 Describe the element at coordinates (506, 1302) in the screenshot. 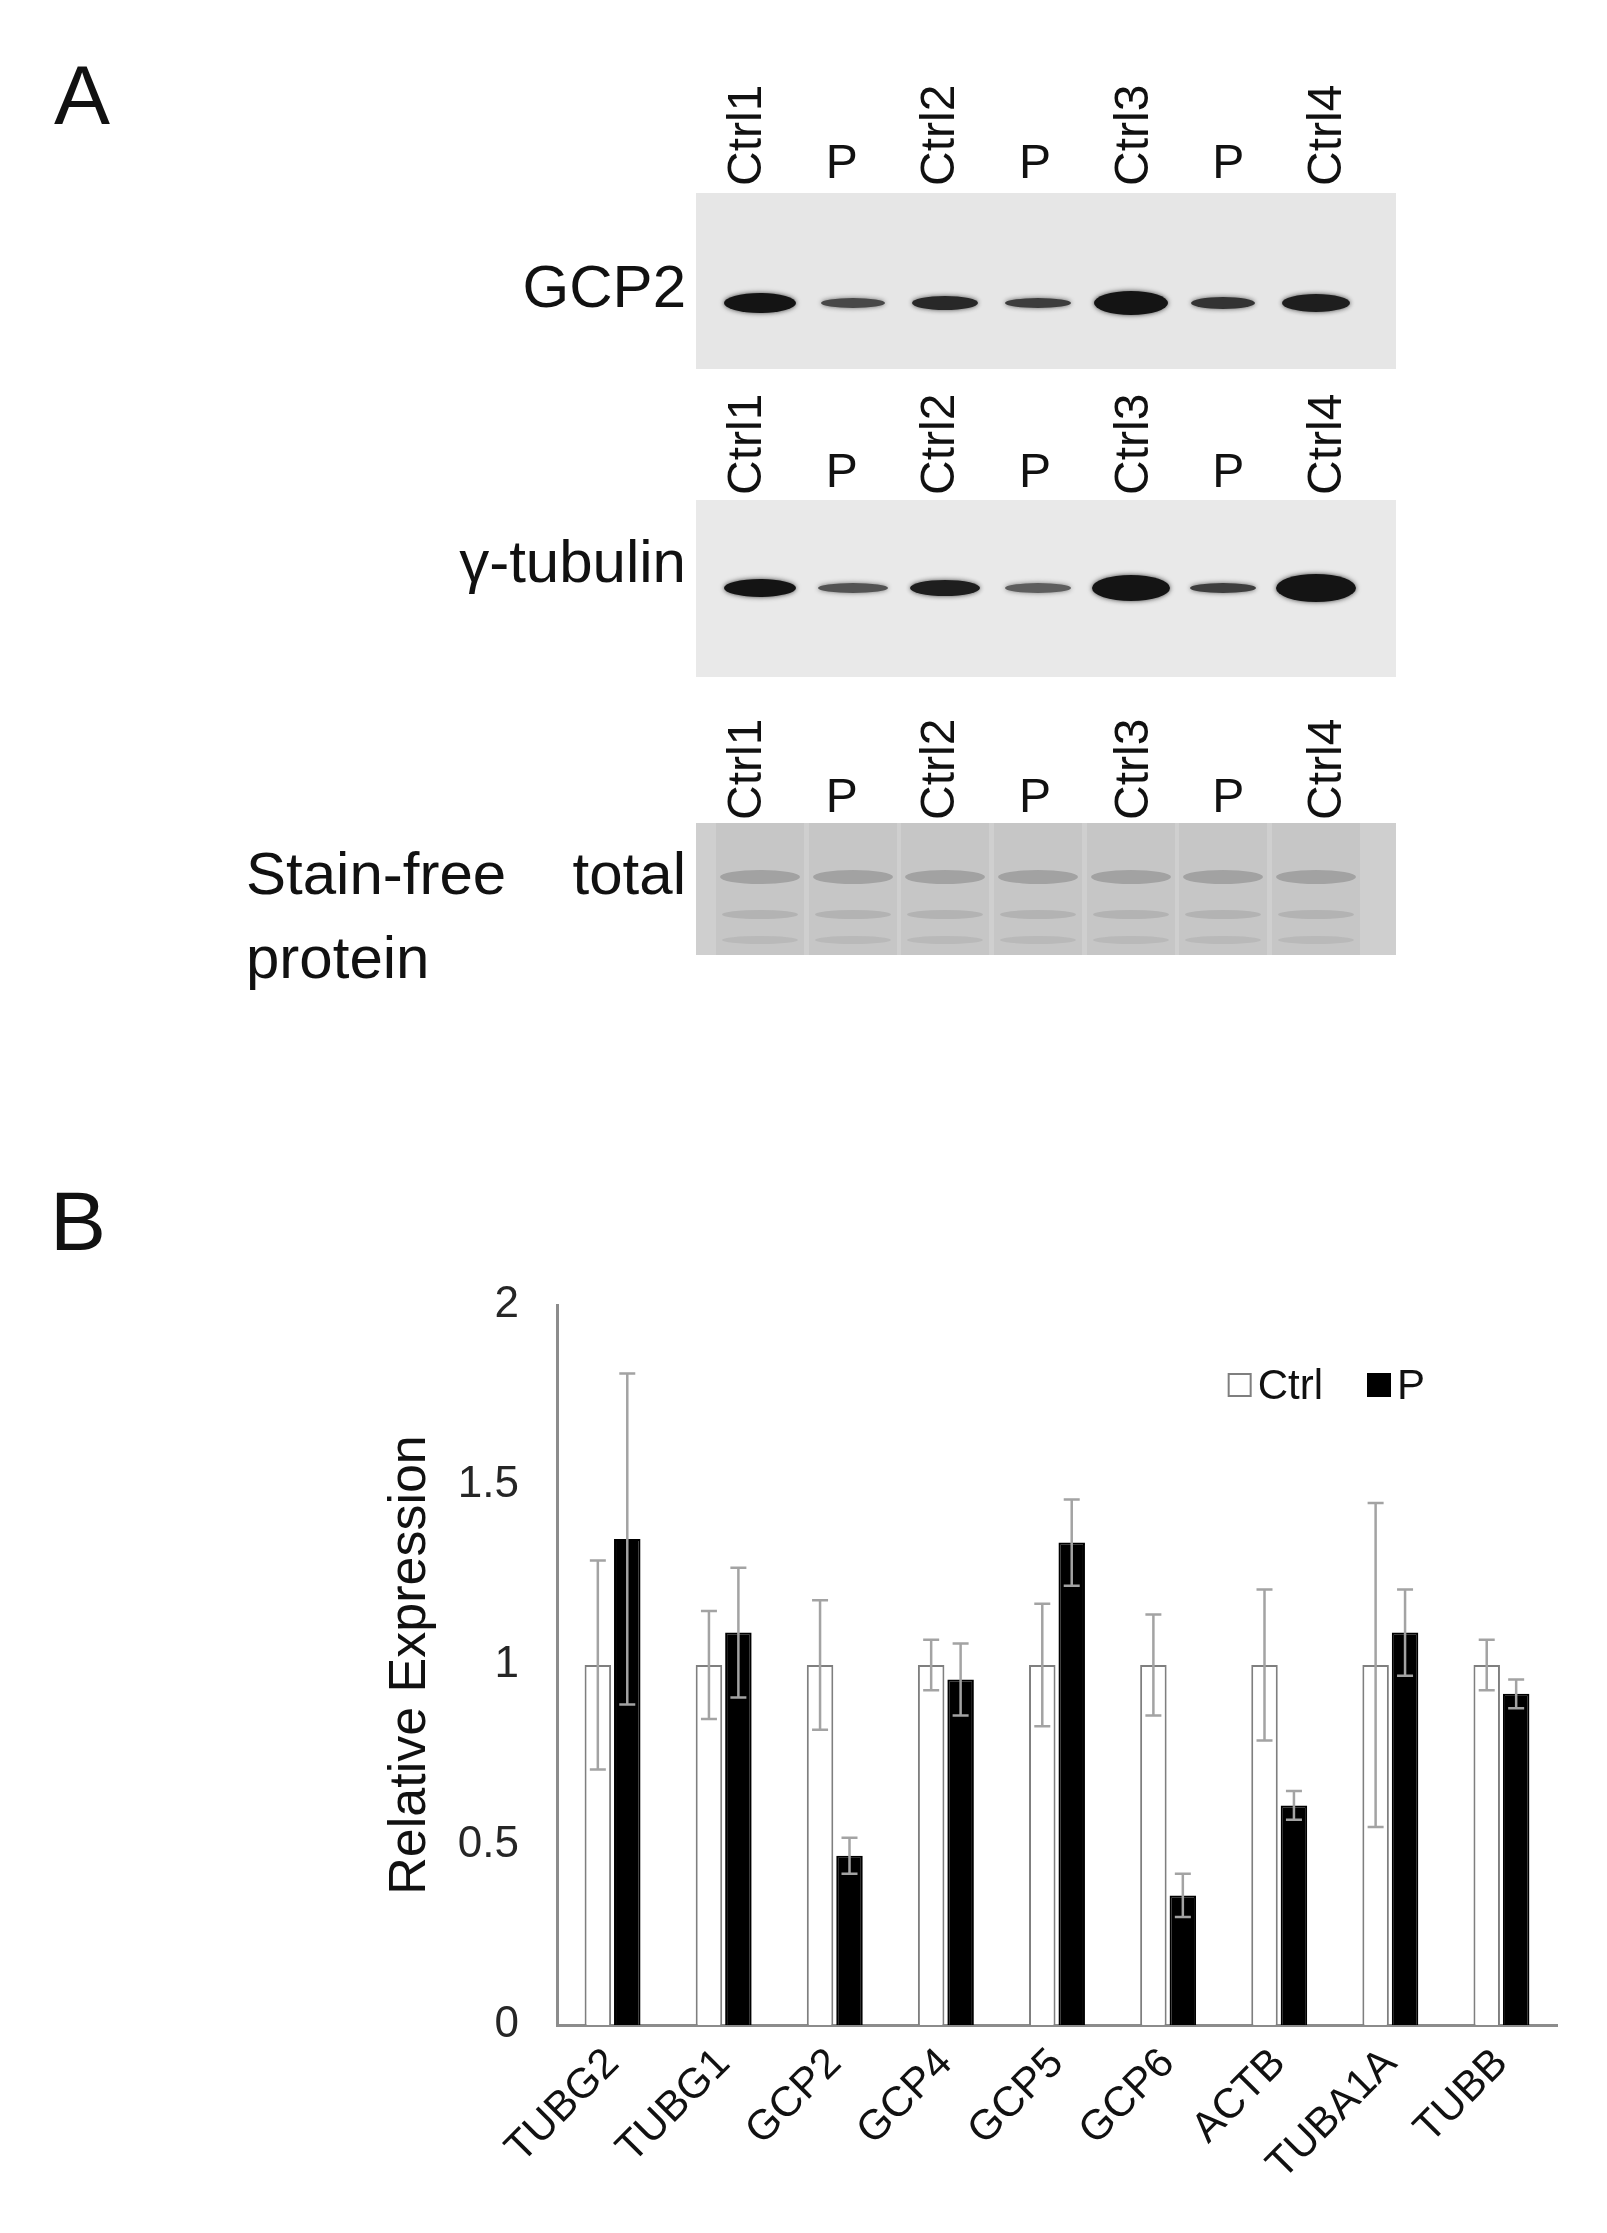

I see `y-tick-label: 2` at that location.